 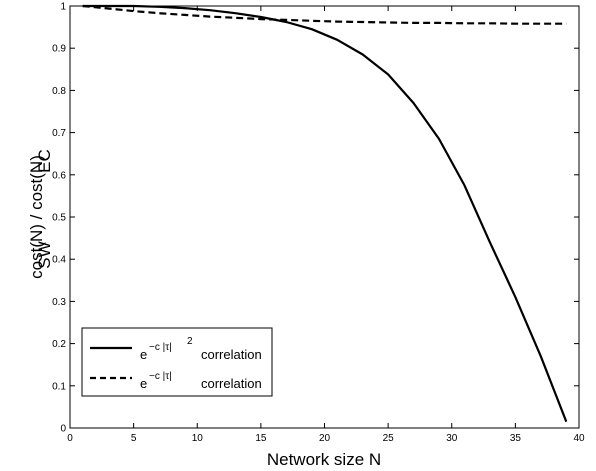 What do you see at coordinates (59, 386) in the screenshot?
I see `y-tick-label-1: 0.1` at bounding box center [59, 386].